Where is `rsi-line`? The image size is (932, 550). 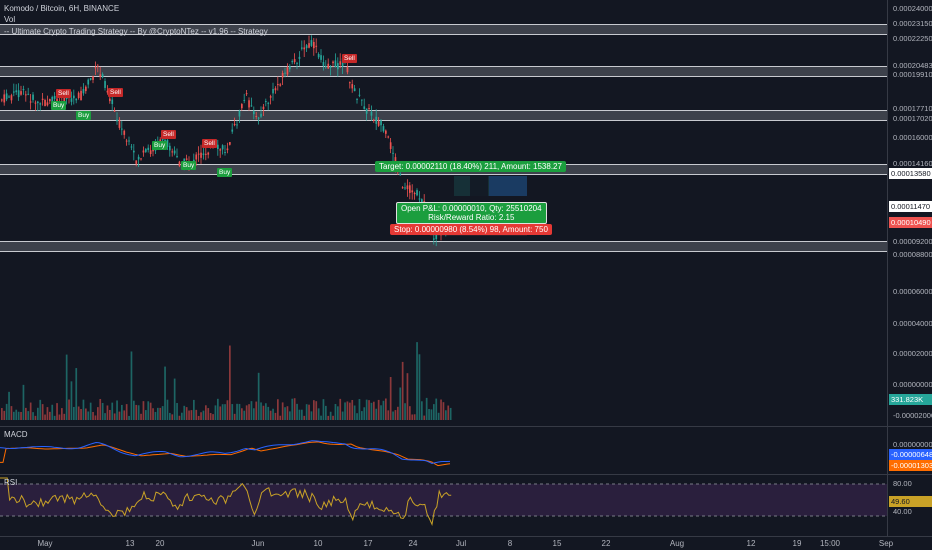
rsi-line is located at coordinates (226, 501).